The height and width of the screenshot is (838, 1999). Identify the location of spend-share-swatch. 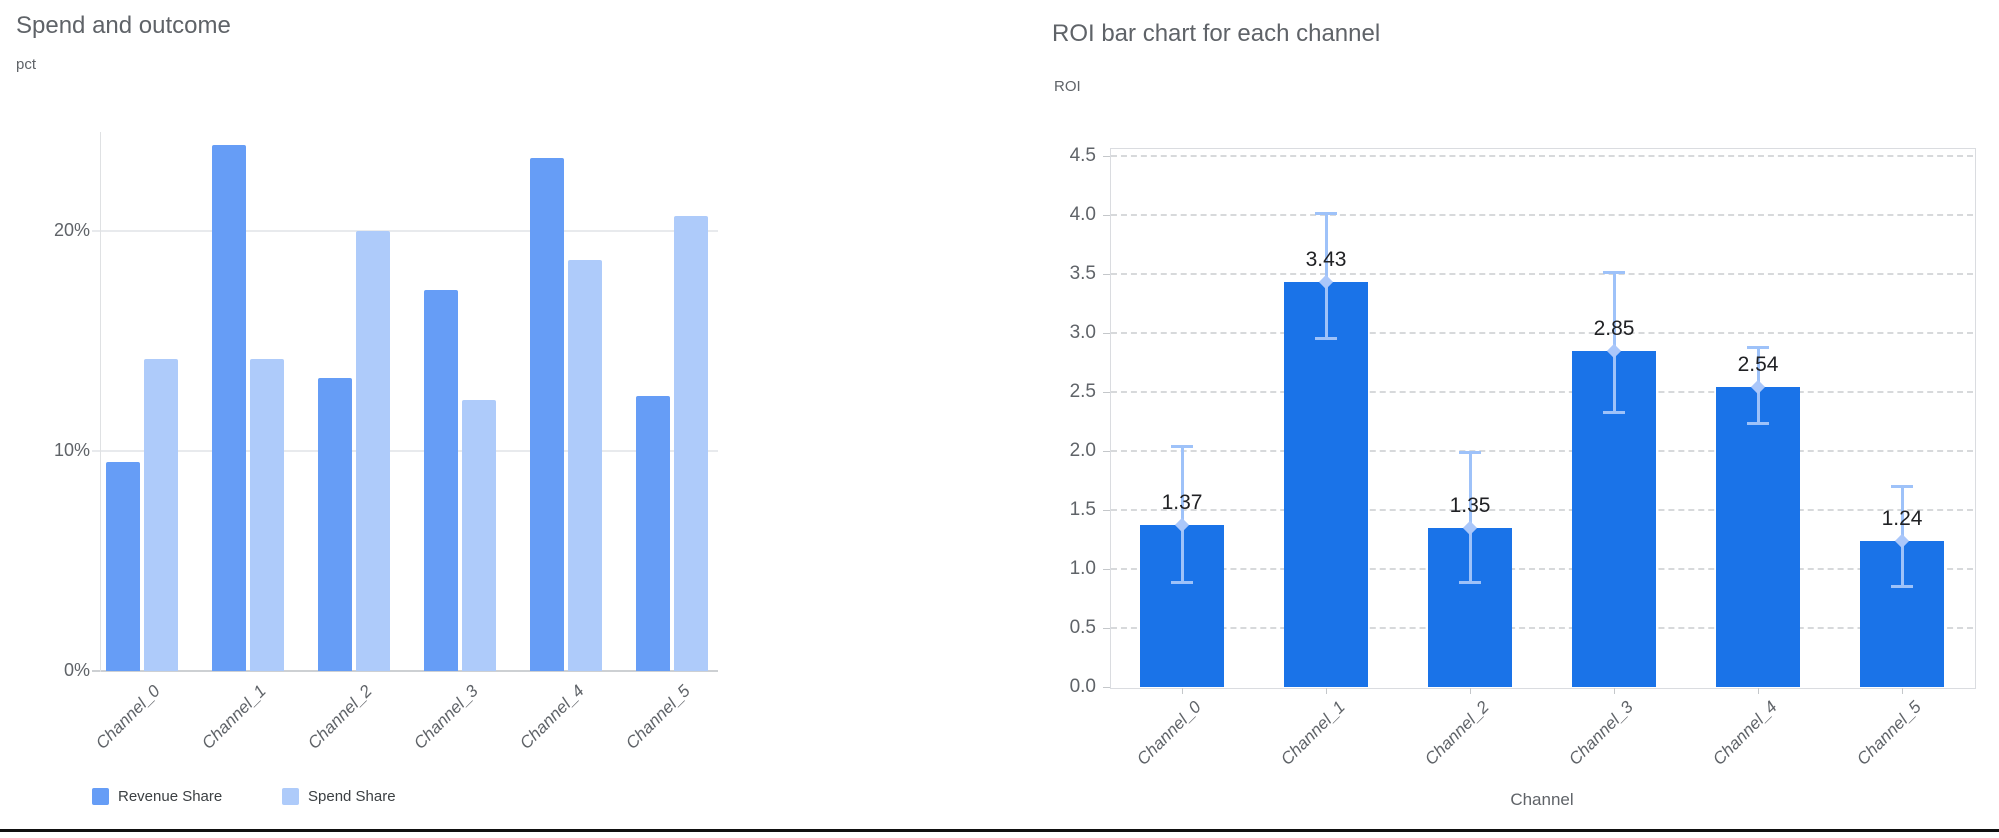
(290, 796).